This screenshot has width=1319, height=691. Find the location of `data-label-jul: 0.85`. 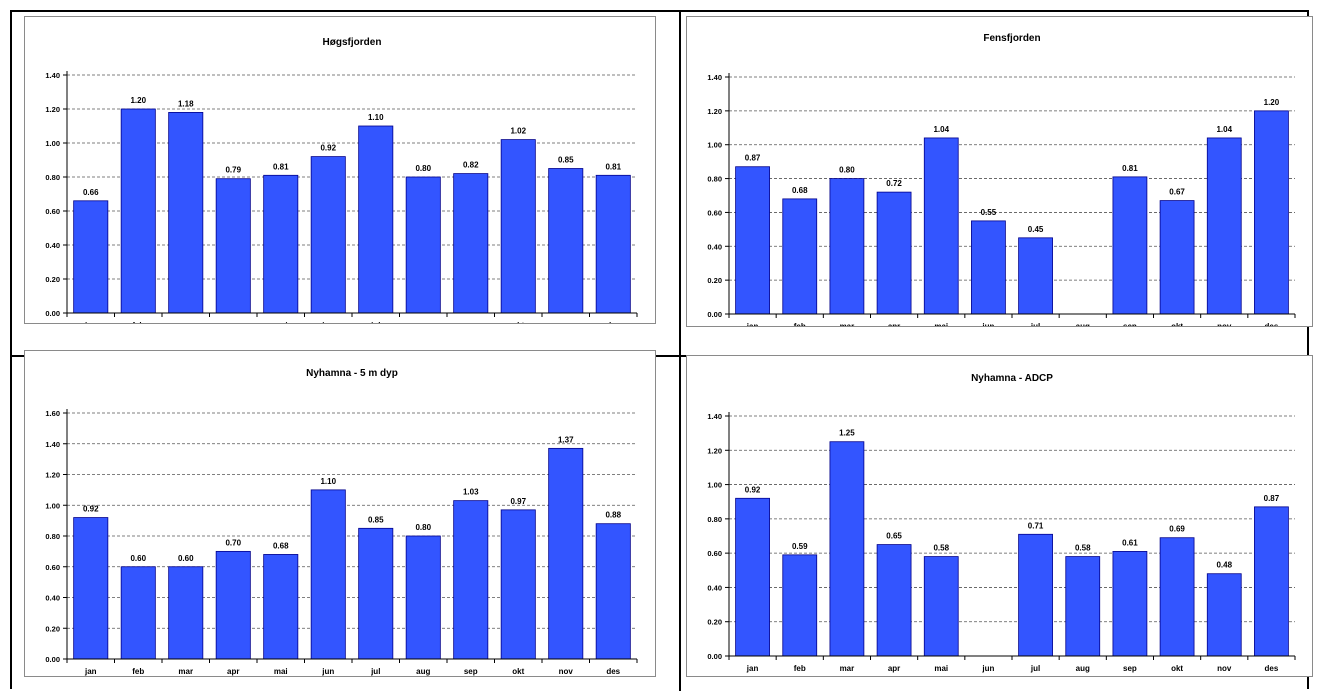

data-label-jul: 0.85 is located at coordinates (376, 519).